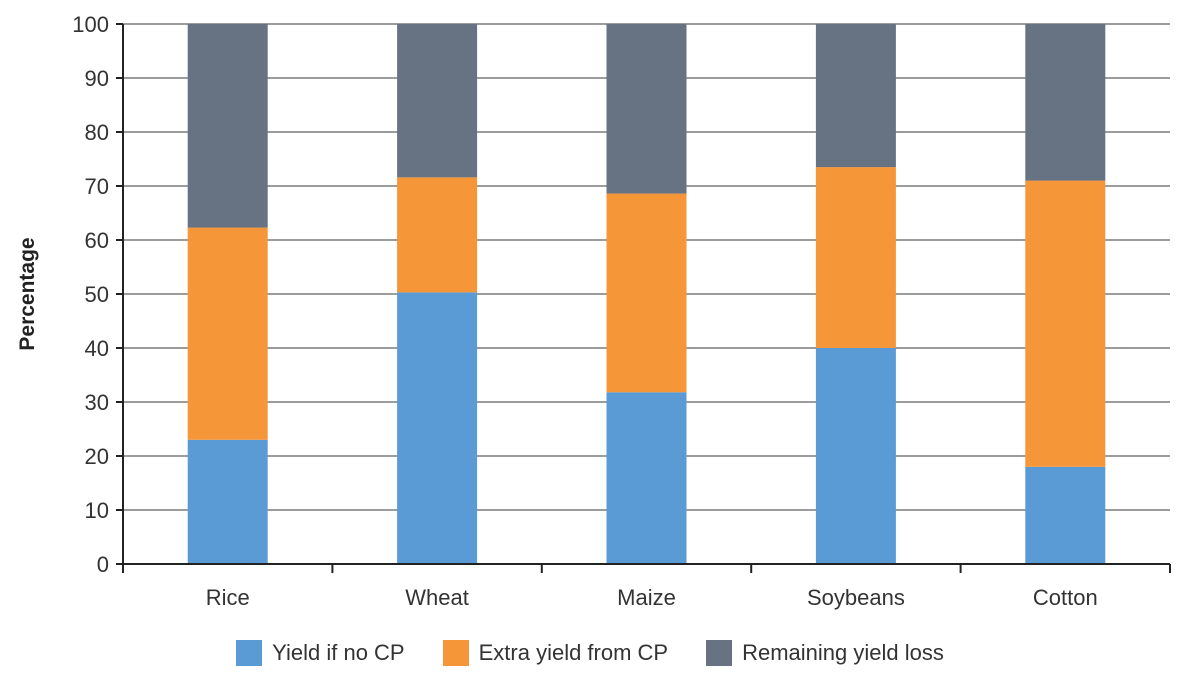 This screenshot has height=686, width=1180. I want to click on y-tick-label: 40, so click(97, 348).